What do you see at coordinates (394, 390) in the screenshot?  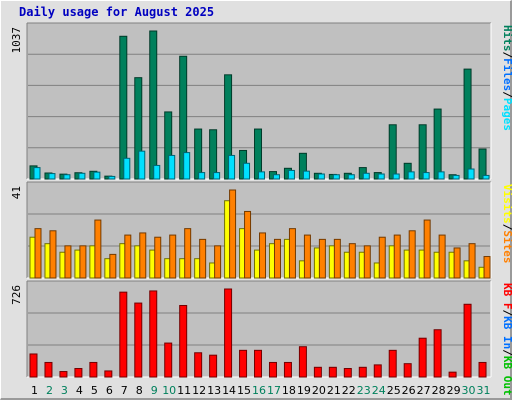 I see `day-label: 25` at bounding box center [394, 390].